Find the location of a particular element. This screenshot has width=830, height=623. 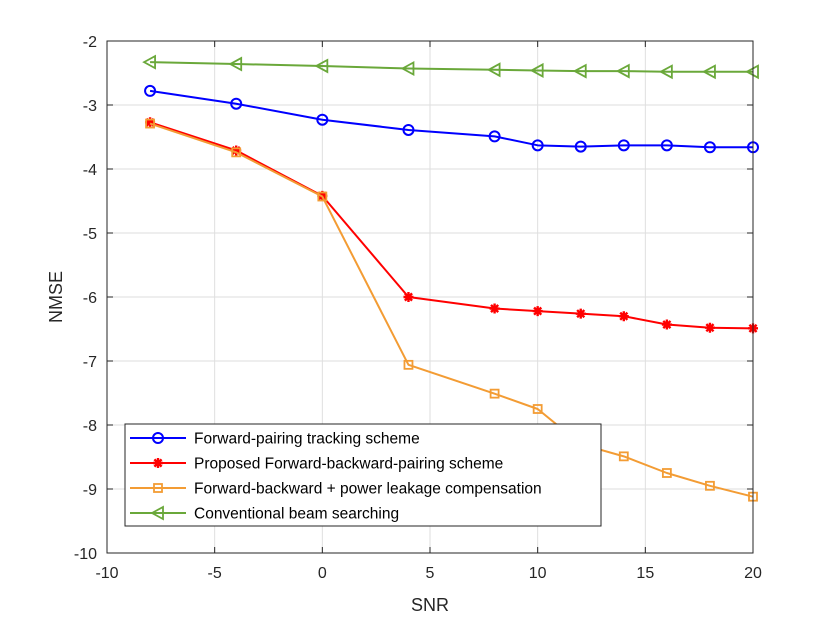

y-tick-label: -9 is located at coordinates (90, 490).